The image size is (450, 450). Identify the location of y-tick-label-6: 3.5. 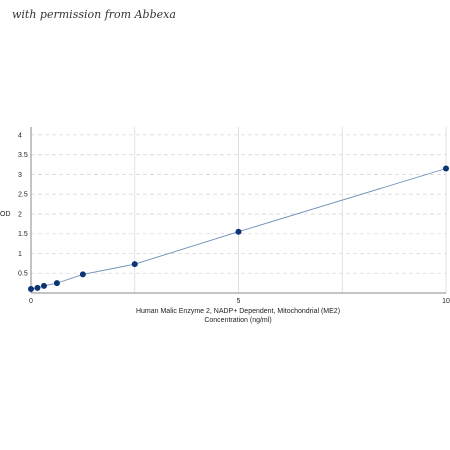
(23, 155).